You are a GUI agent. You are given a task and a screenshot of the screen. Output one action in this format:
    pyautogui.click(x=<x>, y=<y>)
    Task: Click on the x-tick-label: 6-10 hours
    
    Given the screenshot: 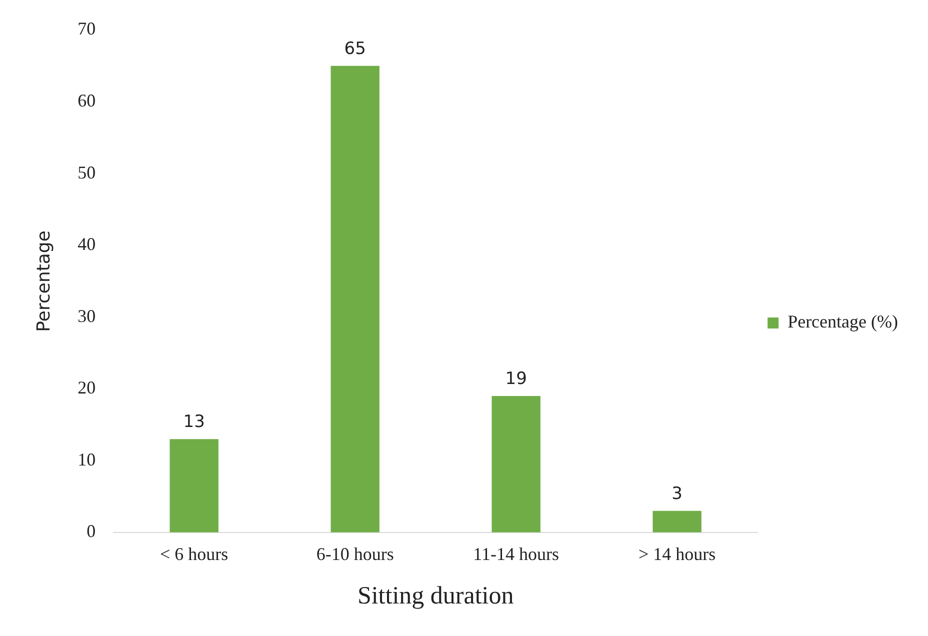 What is the action you would take?
    pyautogui.click(x=355, y=554)
    